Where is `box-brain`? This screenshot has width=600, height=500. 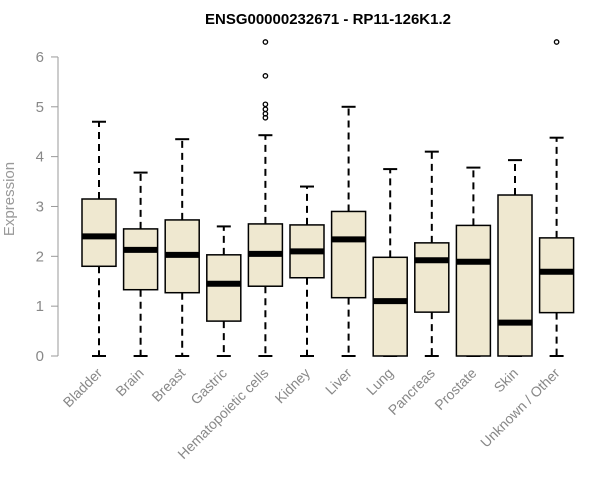
box-brain is located at coordinates (140, 264).